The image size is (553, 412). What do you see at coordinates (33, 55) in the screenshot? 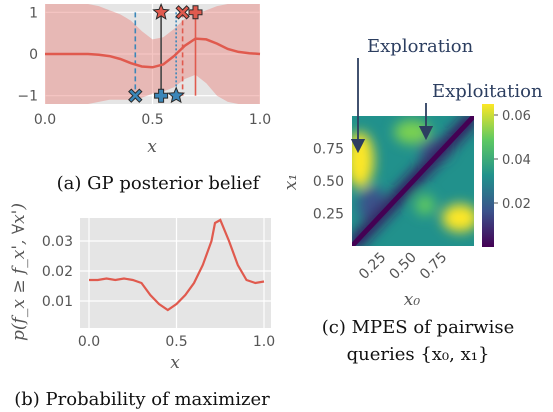
I see `y-tick-label: 0` at bounding box center [33, 55].